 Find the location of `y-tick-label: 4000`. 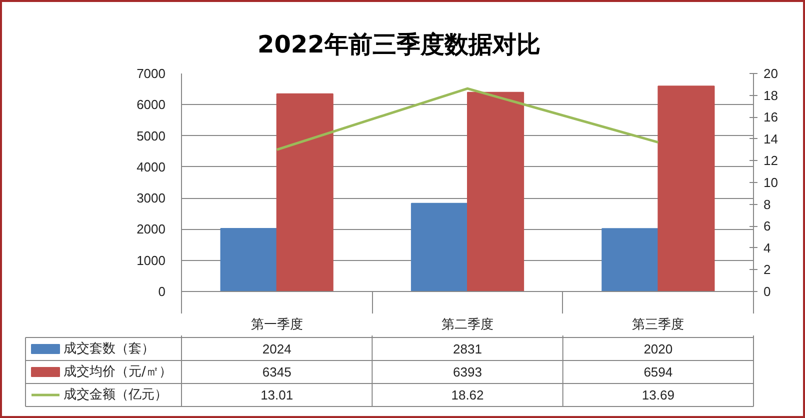

y-tick-label: 4000 is located at coordinates (151, 166).